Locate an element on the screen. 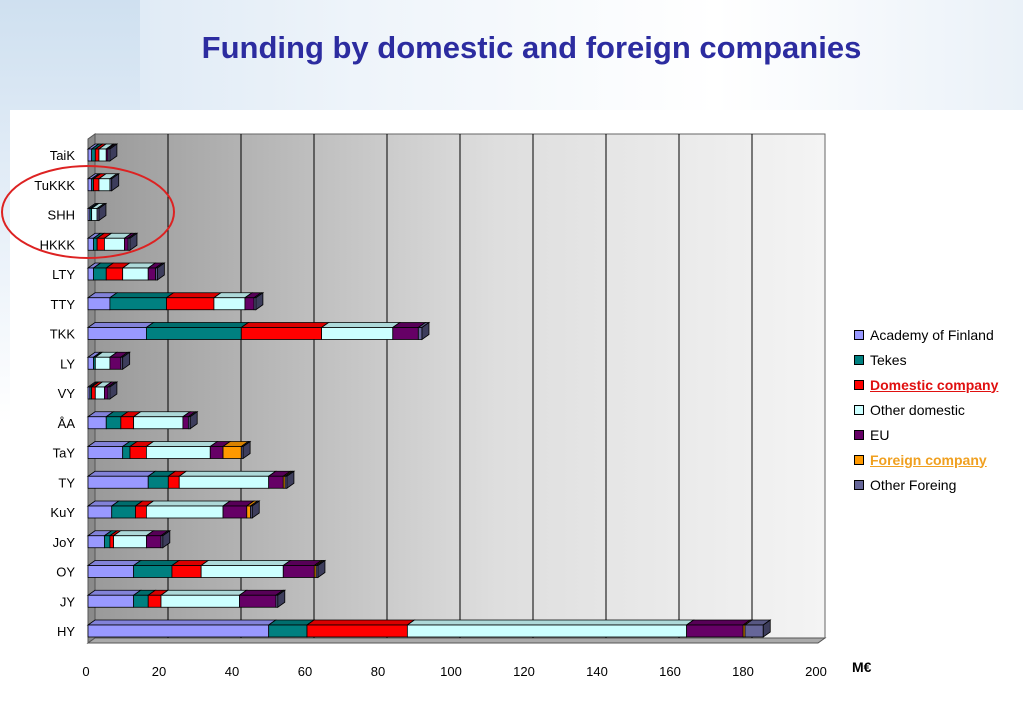  x-tick-label: 20 is located at coordinates (159, 671).